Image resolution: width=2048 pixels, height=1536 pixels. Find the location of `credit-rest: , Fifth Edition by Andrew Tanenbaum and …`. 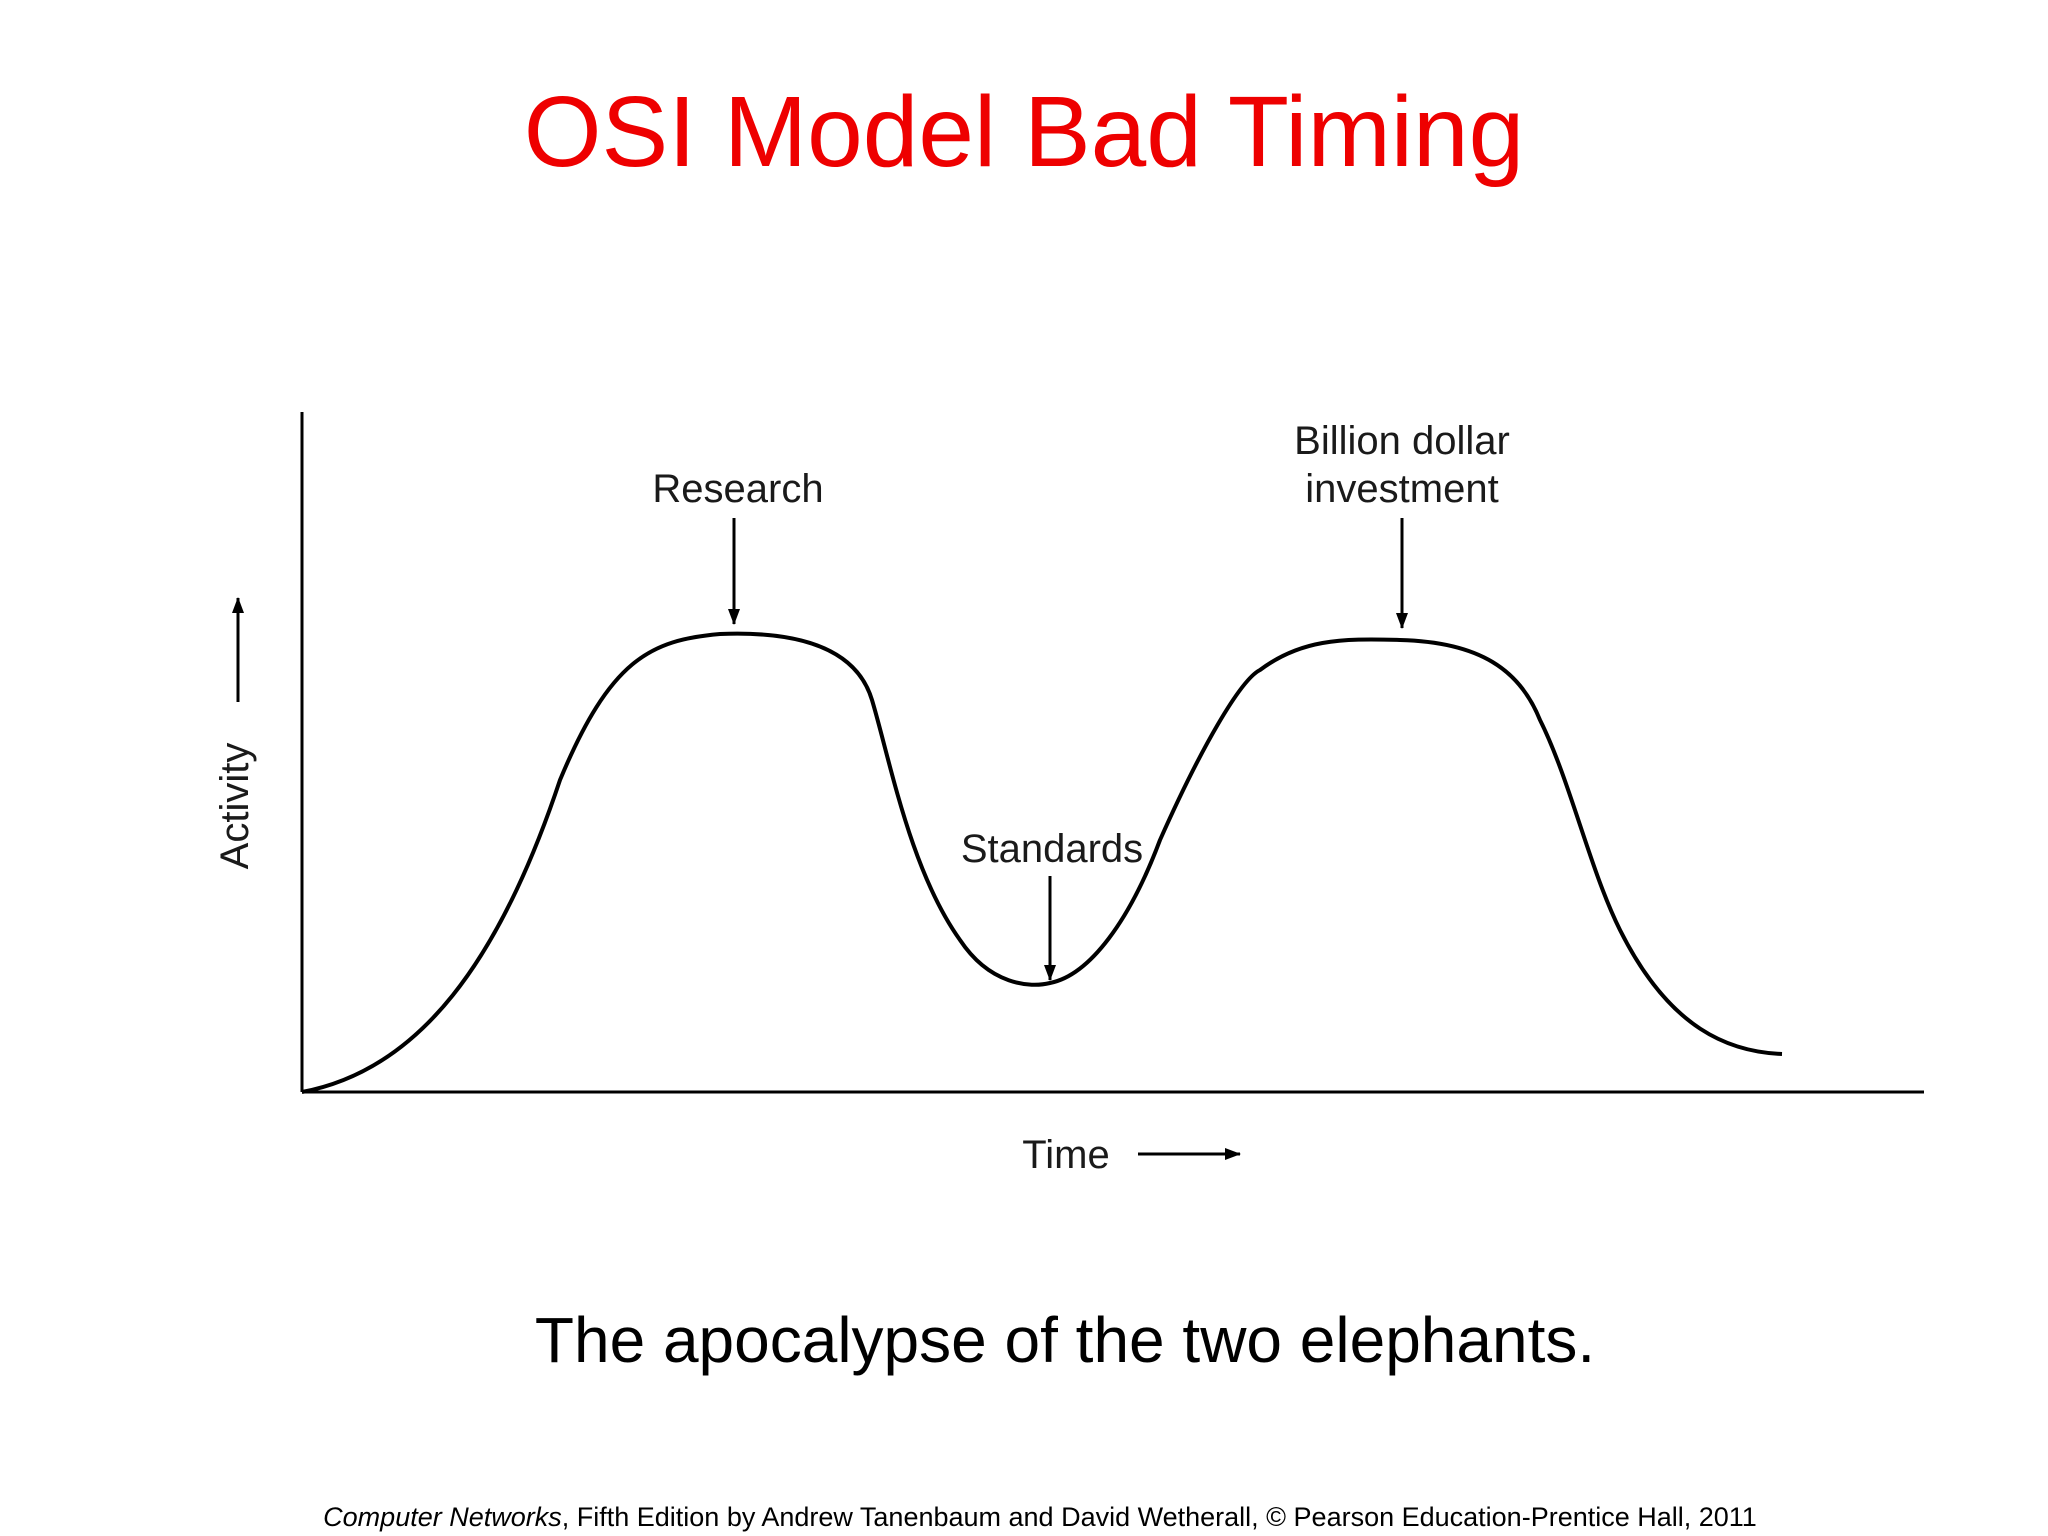

credit-rest: , Fifth Edition by Andrew Tanenbaum and … is located at coordinates (1159, 1517).